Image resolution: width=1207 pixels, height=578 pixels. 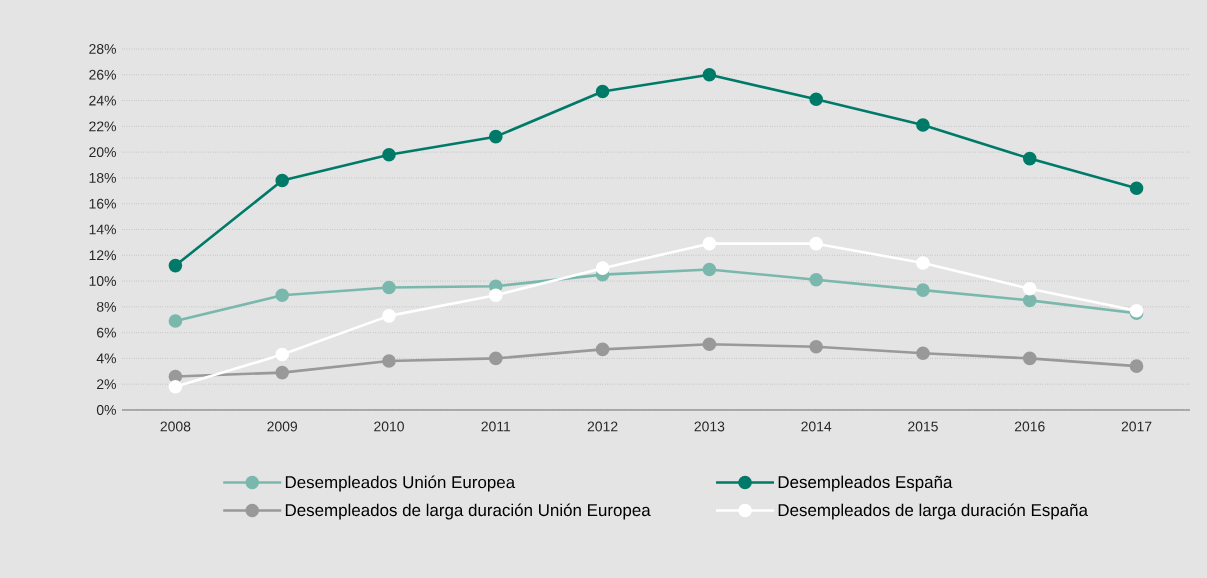 What do you see at coordinates (106, 410) in the screenshot?
I see `y-tick-label: 0%` at bounding box center [106, 410].